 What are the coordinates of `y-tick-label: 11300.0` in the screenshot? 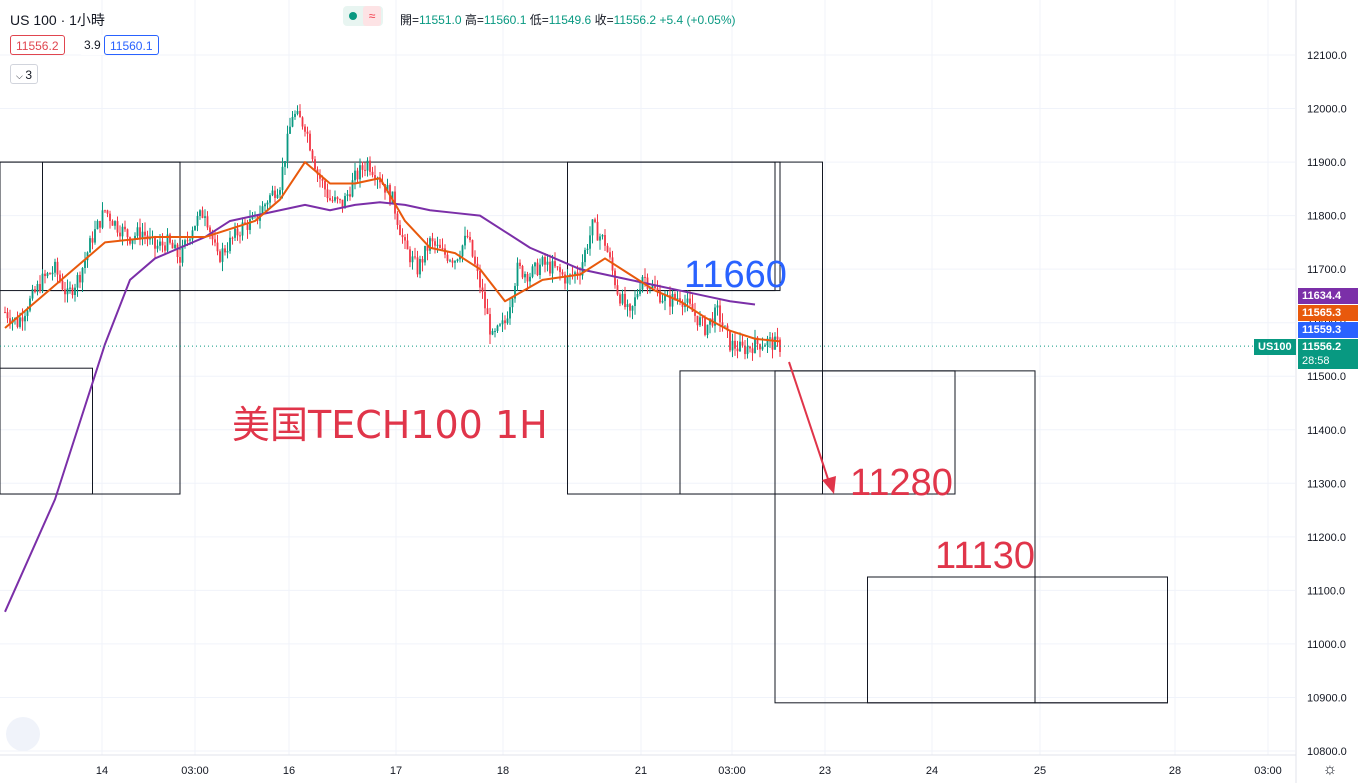 It's located at (1326, 484).